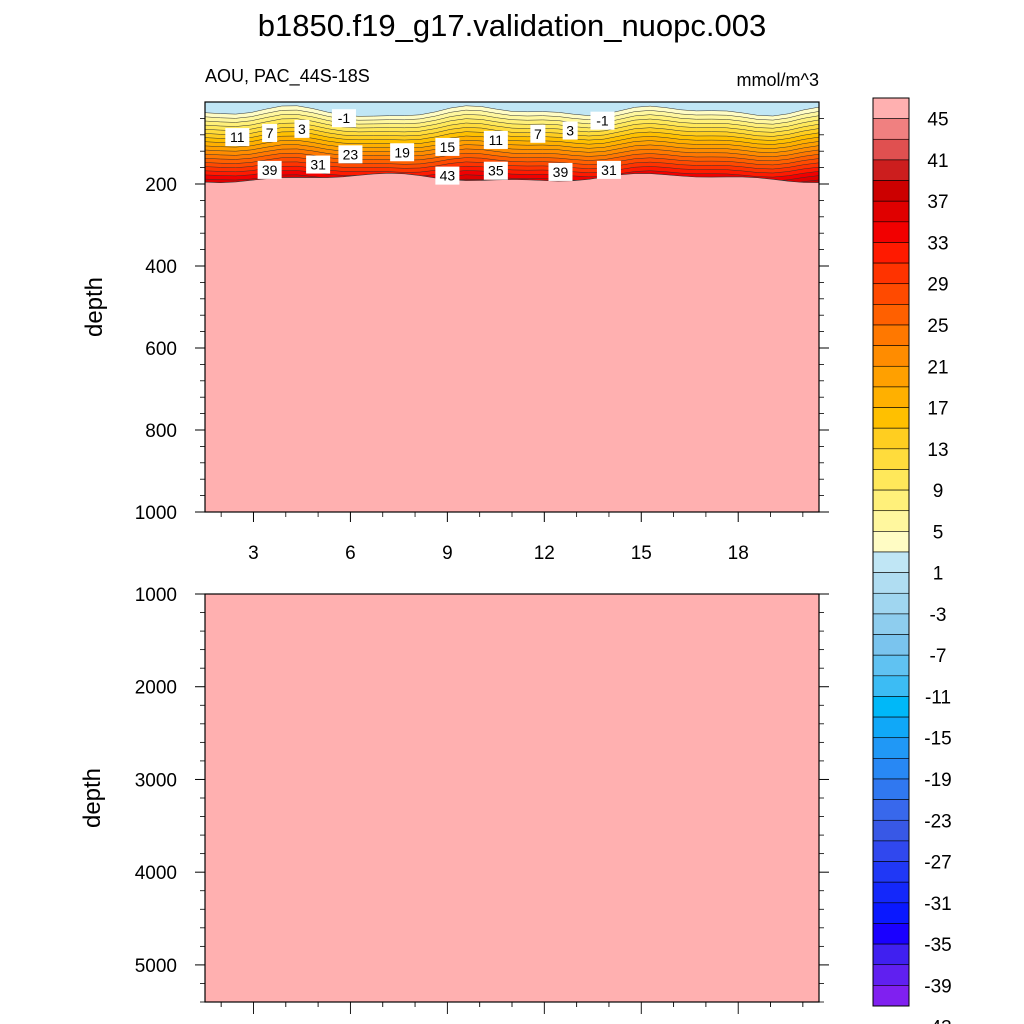 This screenshot has height=1024, width=1024. What do you see at coordinates (641, 553) in the screenshot?
I see `upper-xtick-label: 15` at bounding box center [641, 553].